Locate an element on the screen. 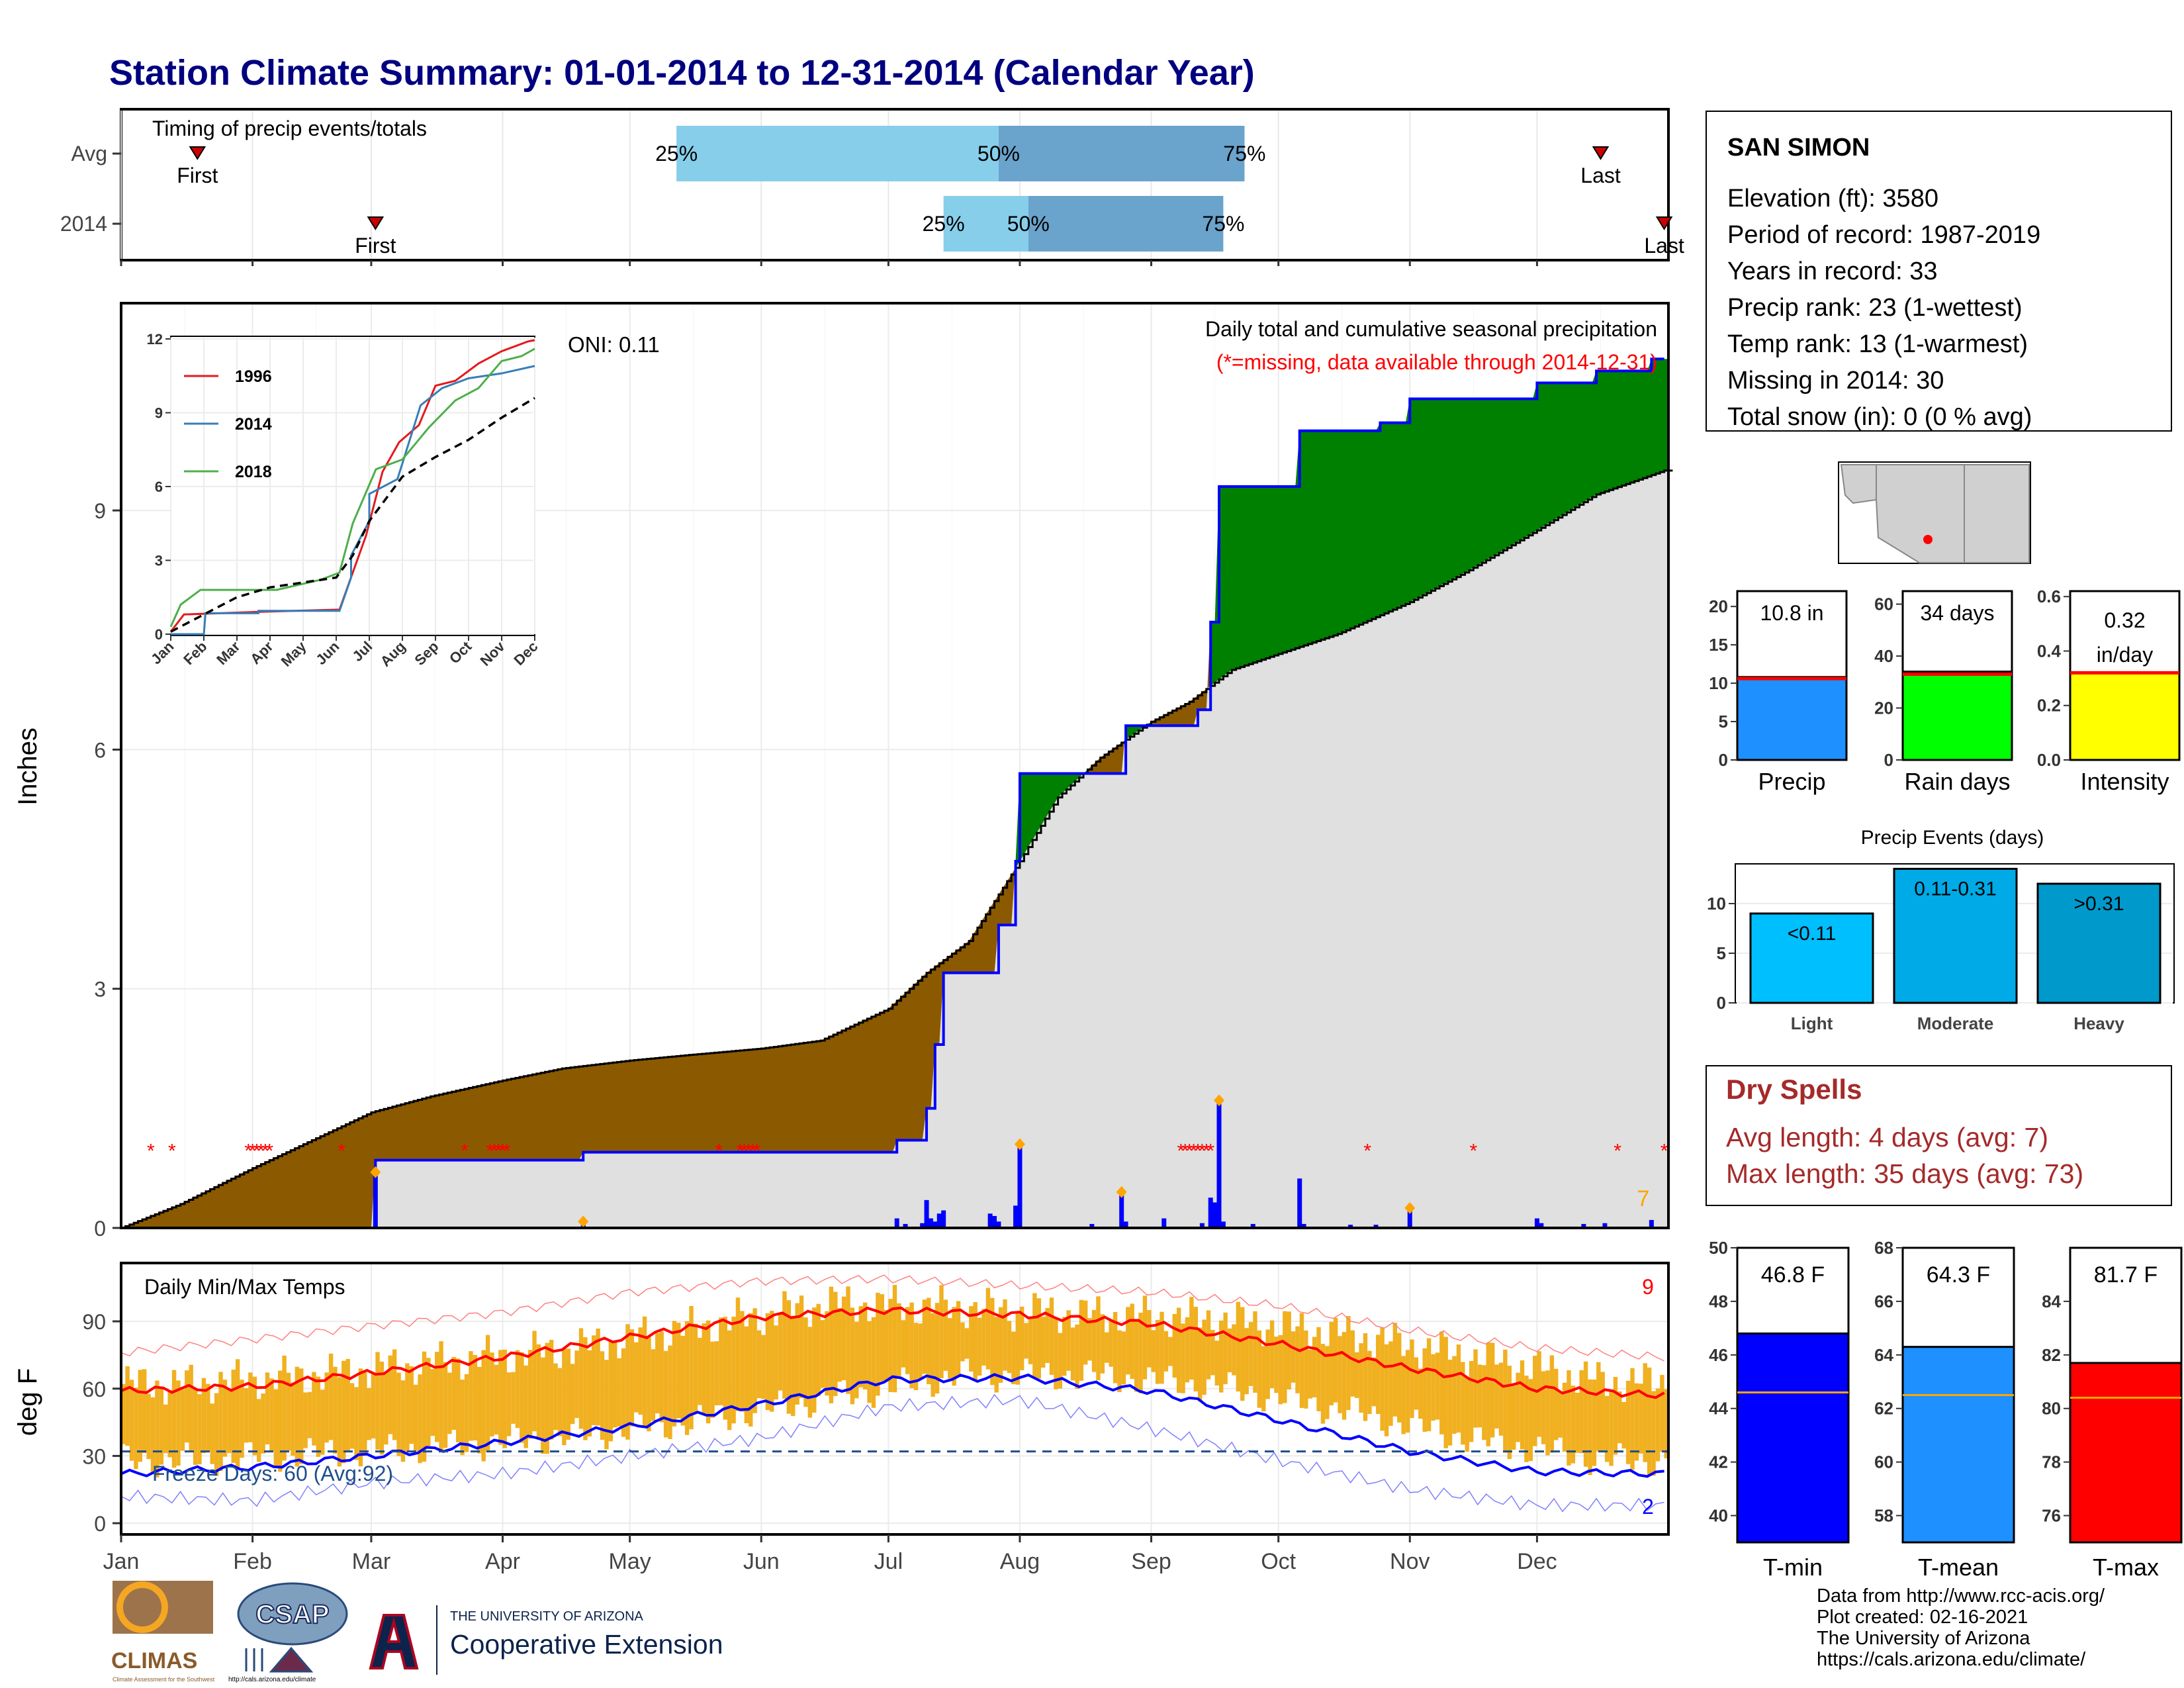  ua-logo-a is located at coordinates (394, 1641).